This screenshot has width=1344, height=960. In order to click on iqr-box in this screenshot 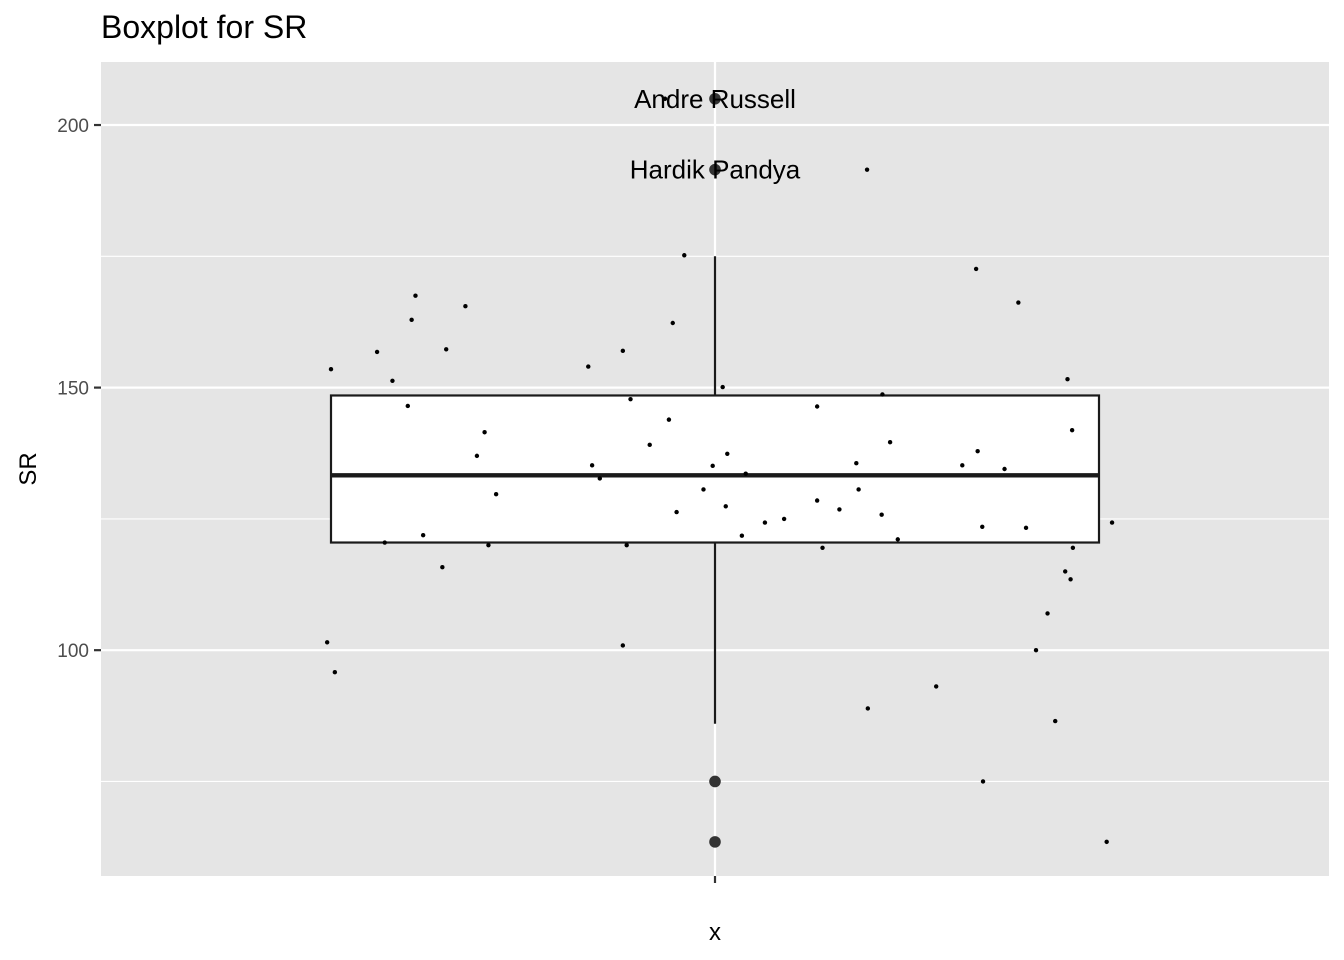, I will do `click(715, 469)`.